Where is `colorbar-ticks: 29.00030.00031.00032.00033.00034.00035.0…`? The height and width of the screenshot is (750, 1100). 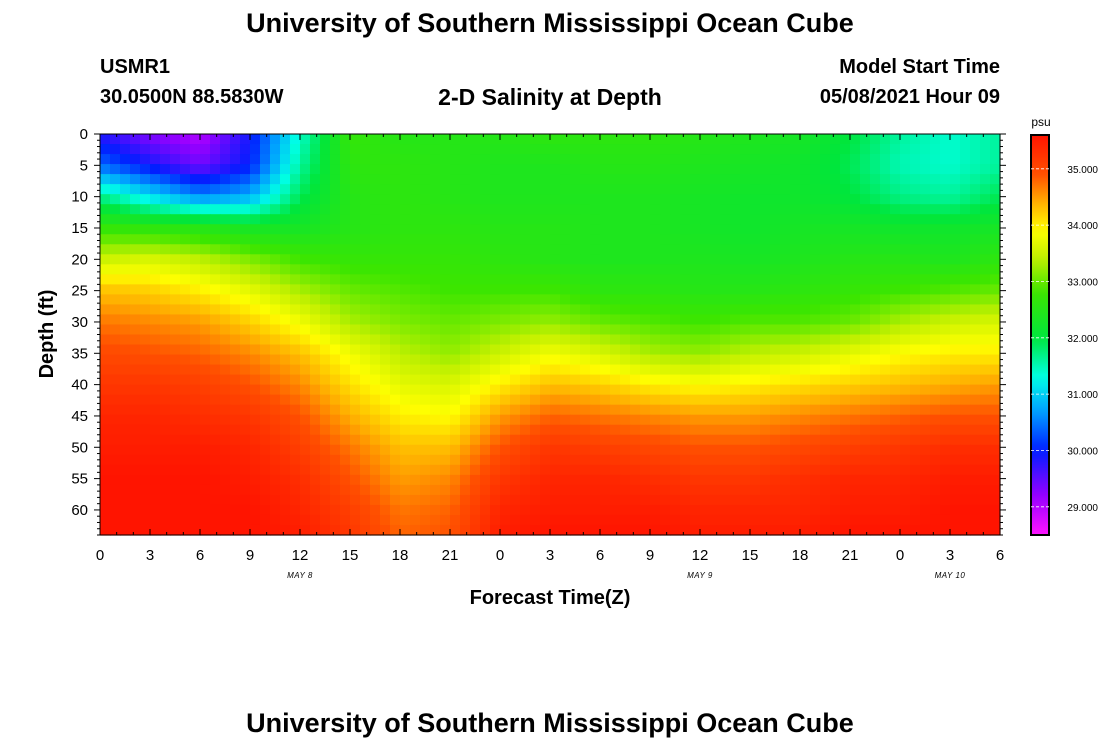
colorbar-ticks: 29.00030.00031.00032.00033.00034.00035.0… is located at coordinates (1064, 339).